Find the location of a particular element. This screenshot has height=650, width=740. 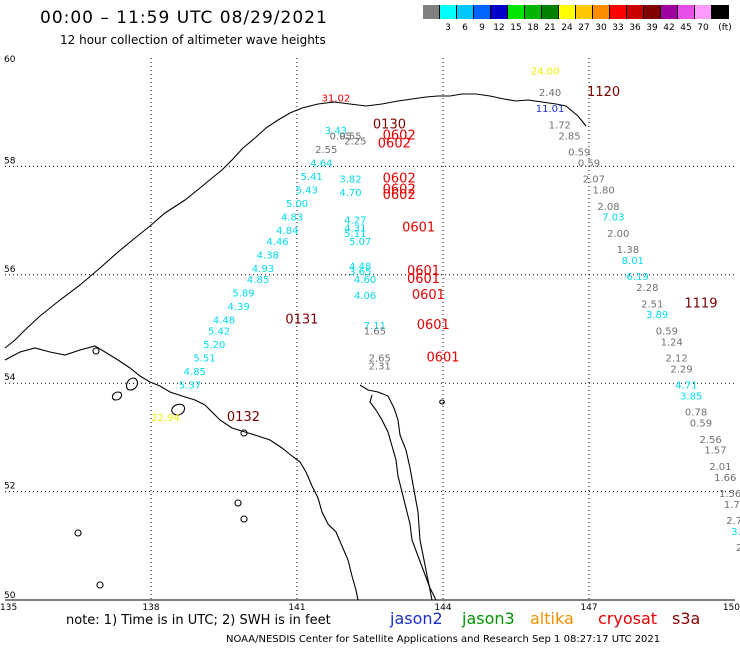

wave-height-label: 5.41 is located at coordinates (311, 177).